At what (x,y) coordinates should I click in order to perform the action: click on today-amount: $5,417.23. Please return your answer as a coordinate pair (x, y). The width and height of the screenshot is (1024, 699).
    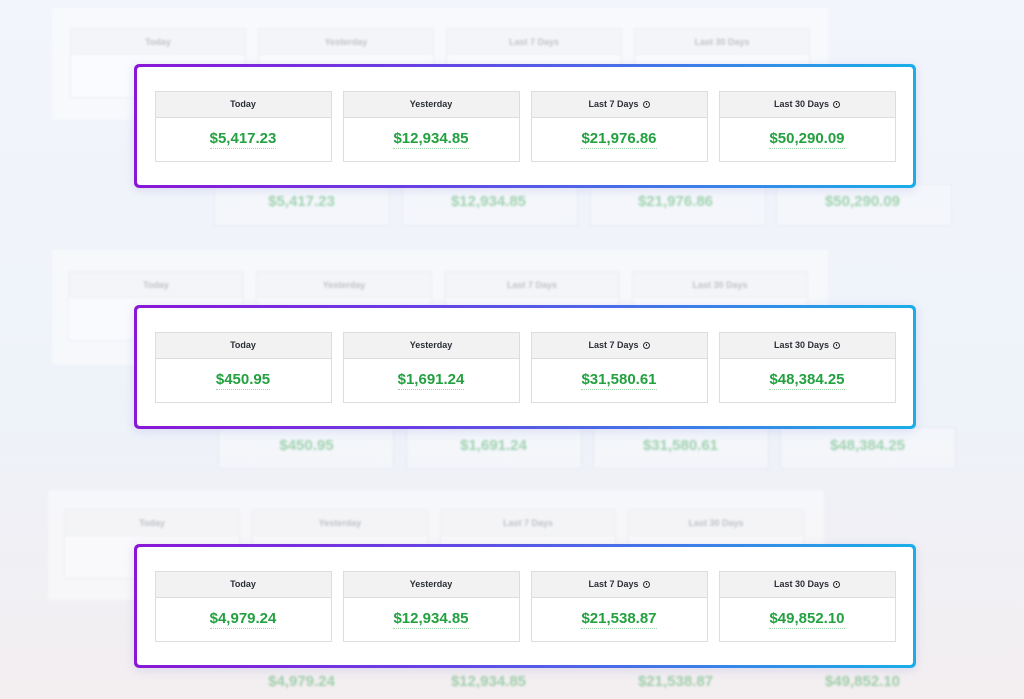
    Looking at the image, I should click on (243, 139).